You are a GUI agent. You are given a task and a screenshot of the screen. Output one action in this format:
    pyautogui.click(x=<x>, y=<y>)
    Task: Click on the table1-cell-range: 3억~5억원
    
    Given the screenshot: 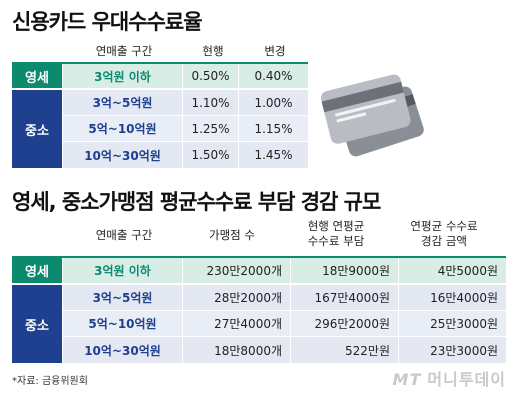 What is the action you would take?
    pyautogui.click(x=122, y=102)
    